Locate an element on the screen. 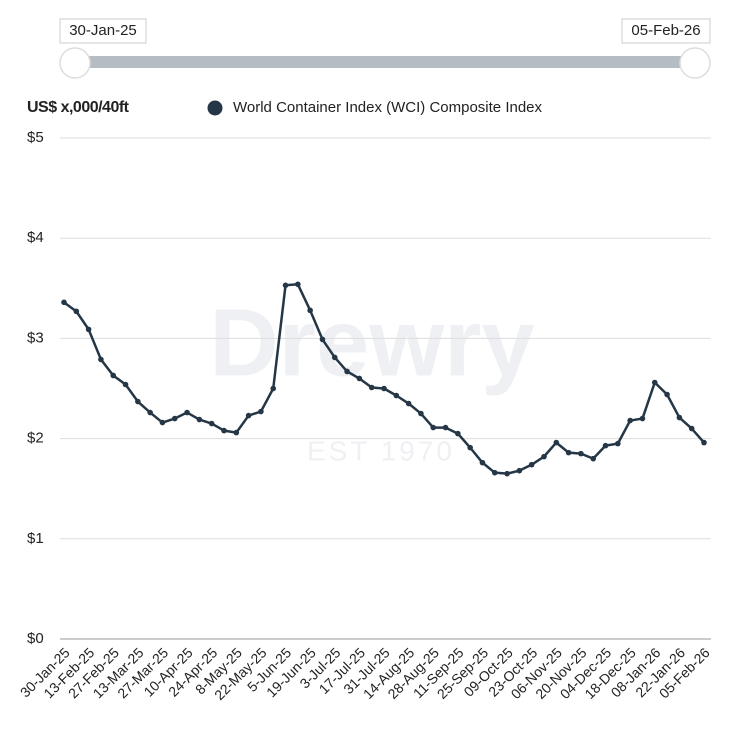 This screenshot has height=731, width=730. legend-marker is located at coordinates (215, 108).